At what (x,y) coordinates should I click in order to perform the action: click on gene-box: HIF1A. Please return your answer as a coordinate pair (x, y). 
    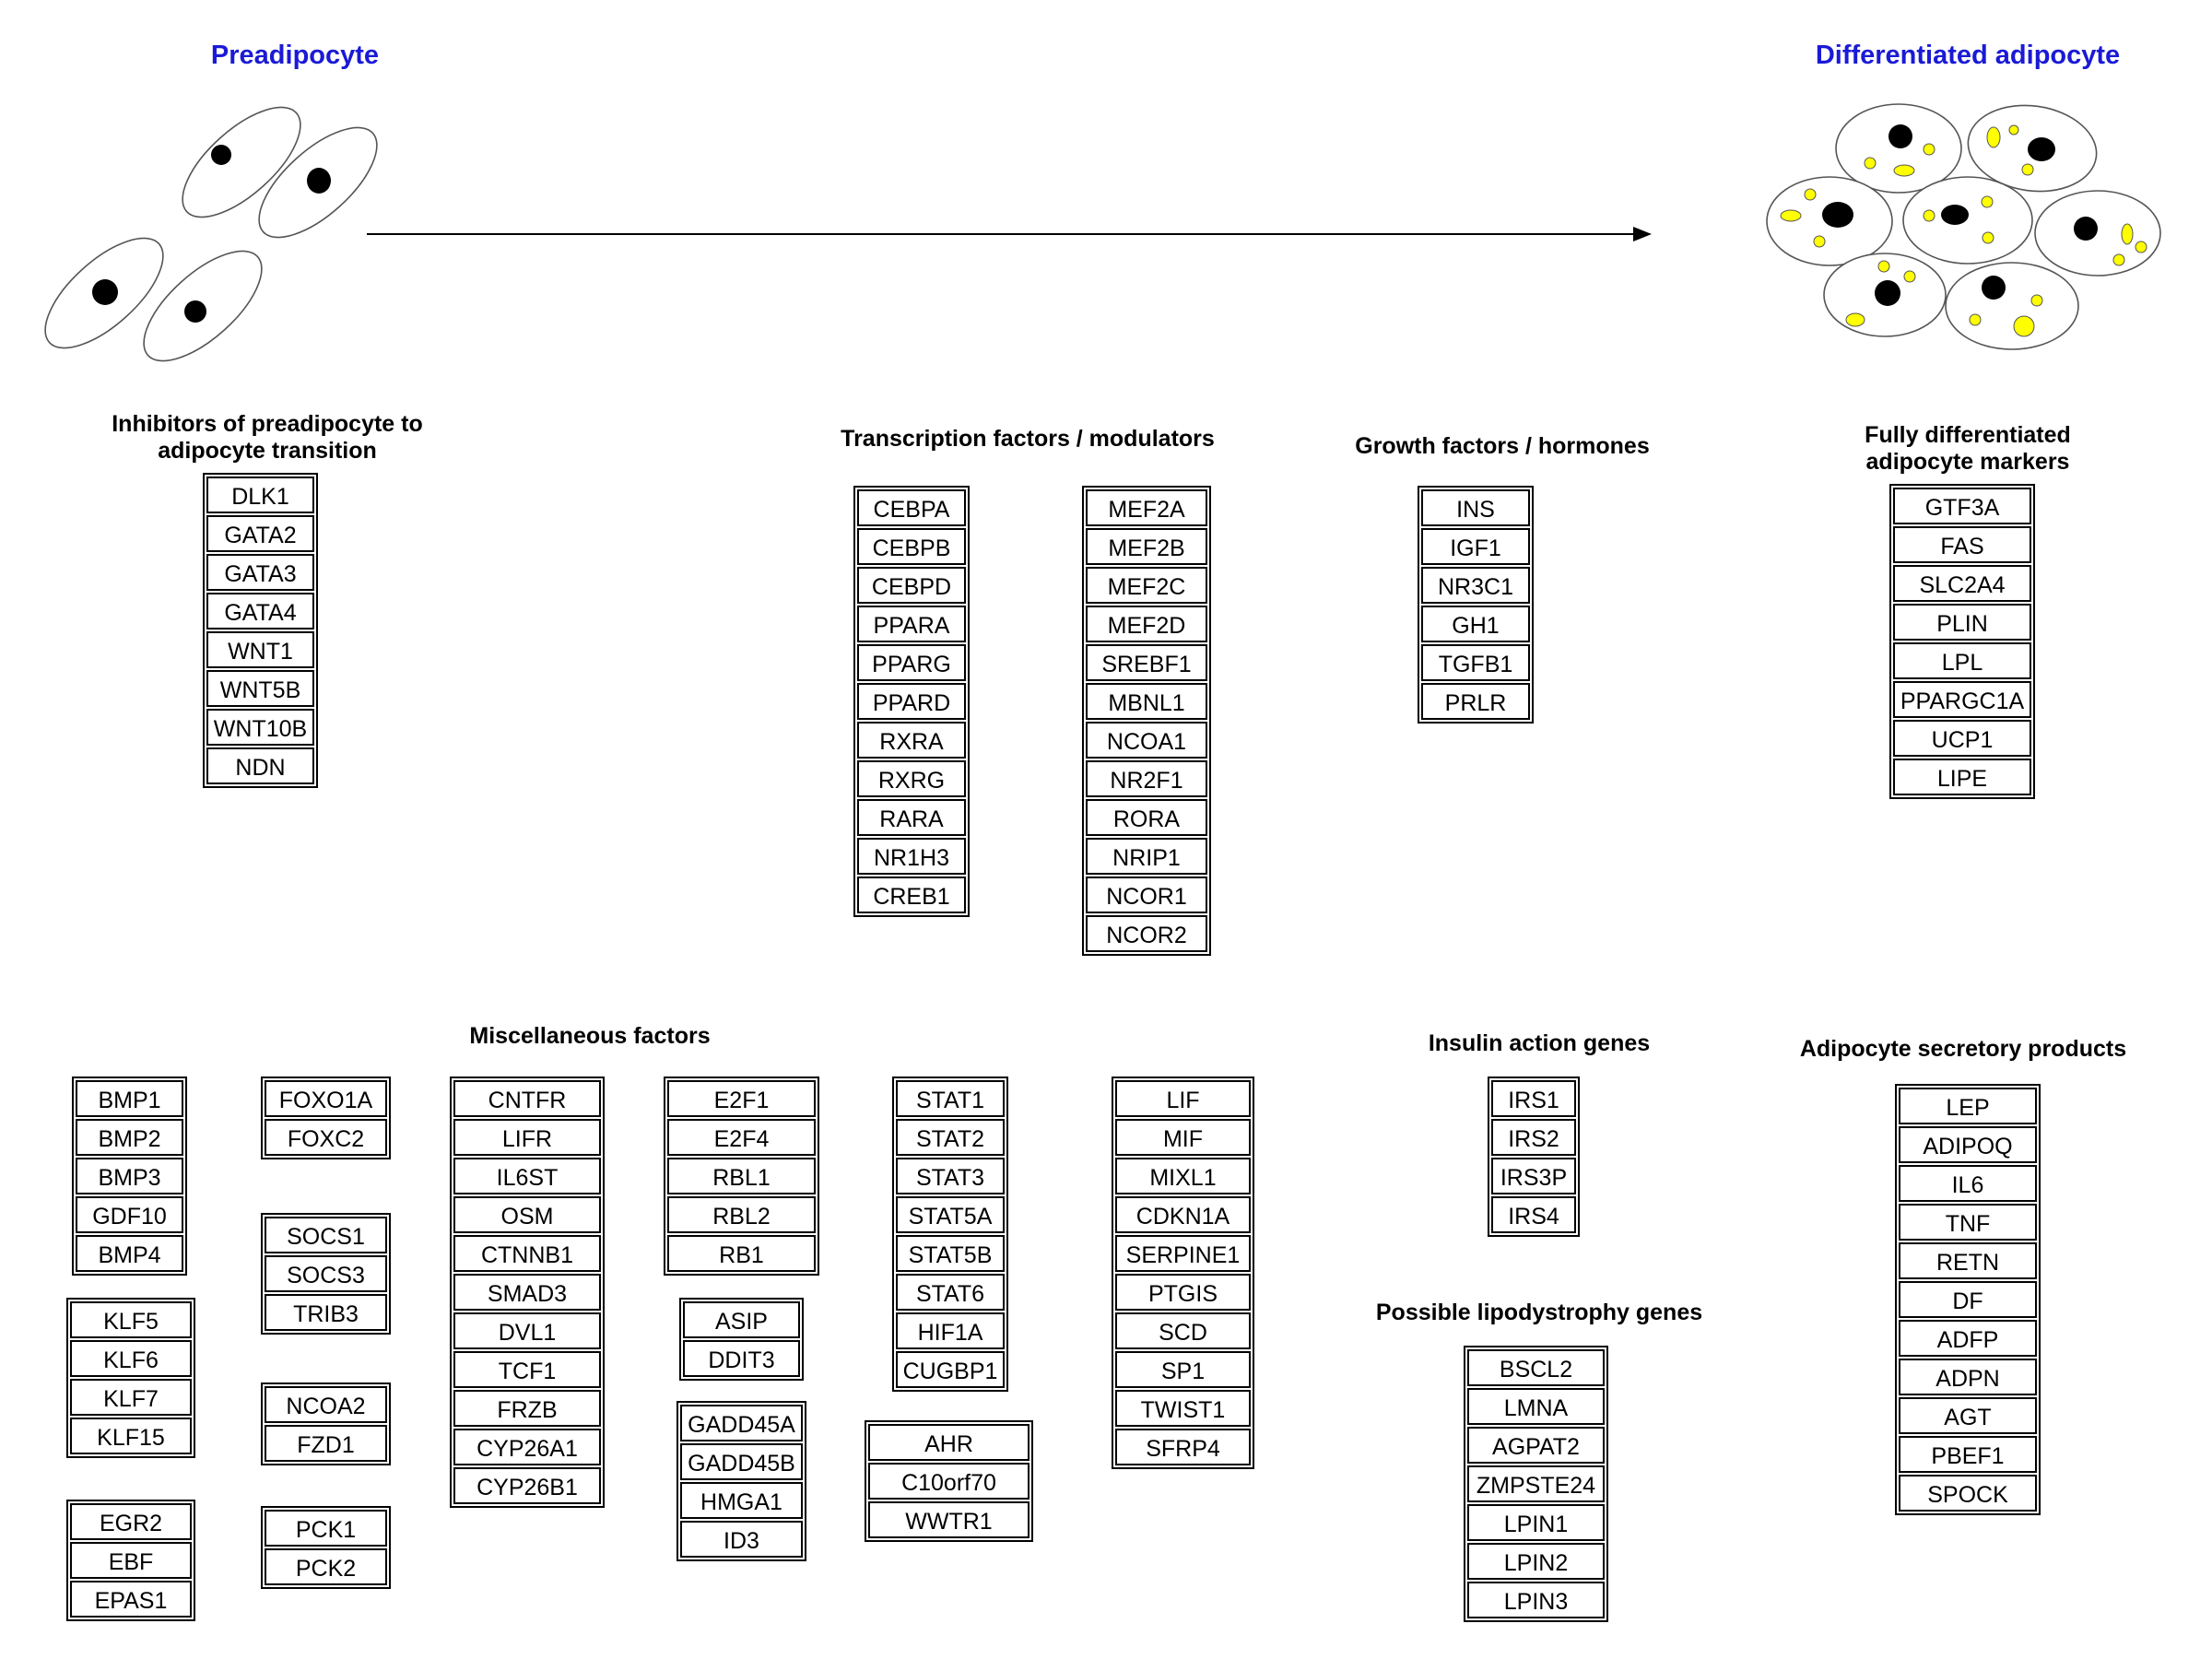
    Looking at the image, I should click on (950, 1330).